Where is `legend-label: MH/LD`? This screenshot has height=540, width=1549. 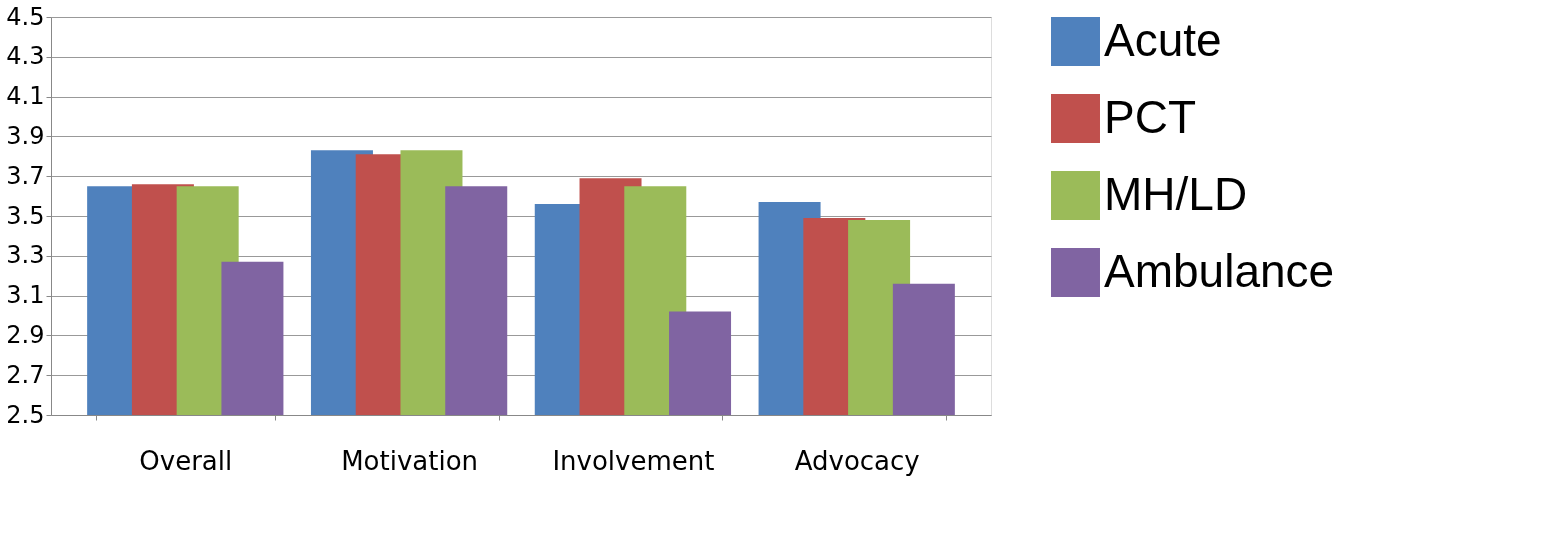
legend-label: MH/LD is located at coordinates (1176, 193).